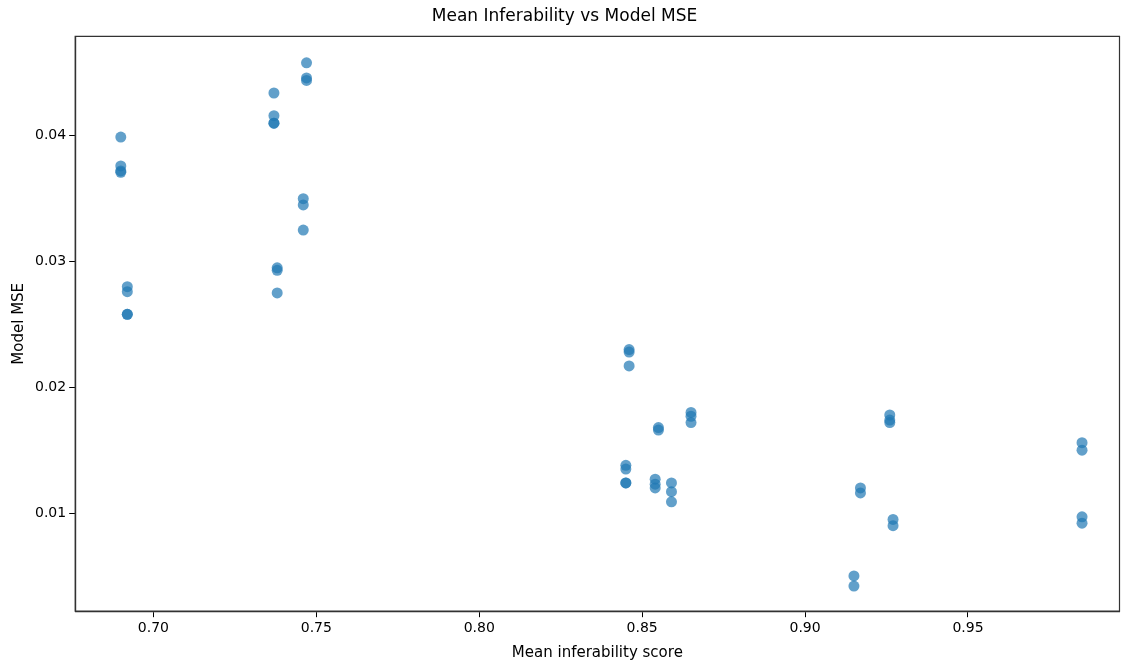  What do you see at coordinates (17, 323) in the screenshot?
I see `y-axis-title: Model MSE` at bounding box center [17, 323].